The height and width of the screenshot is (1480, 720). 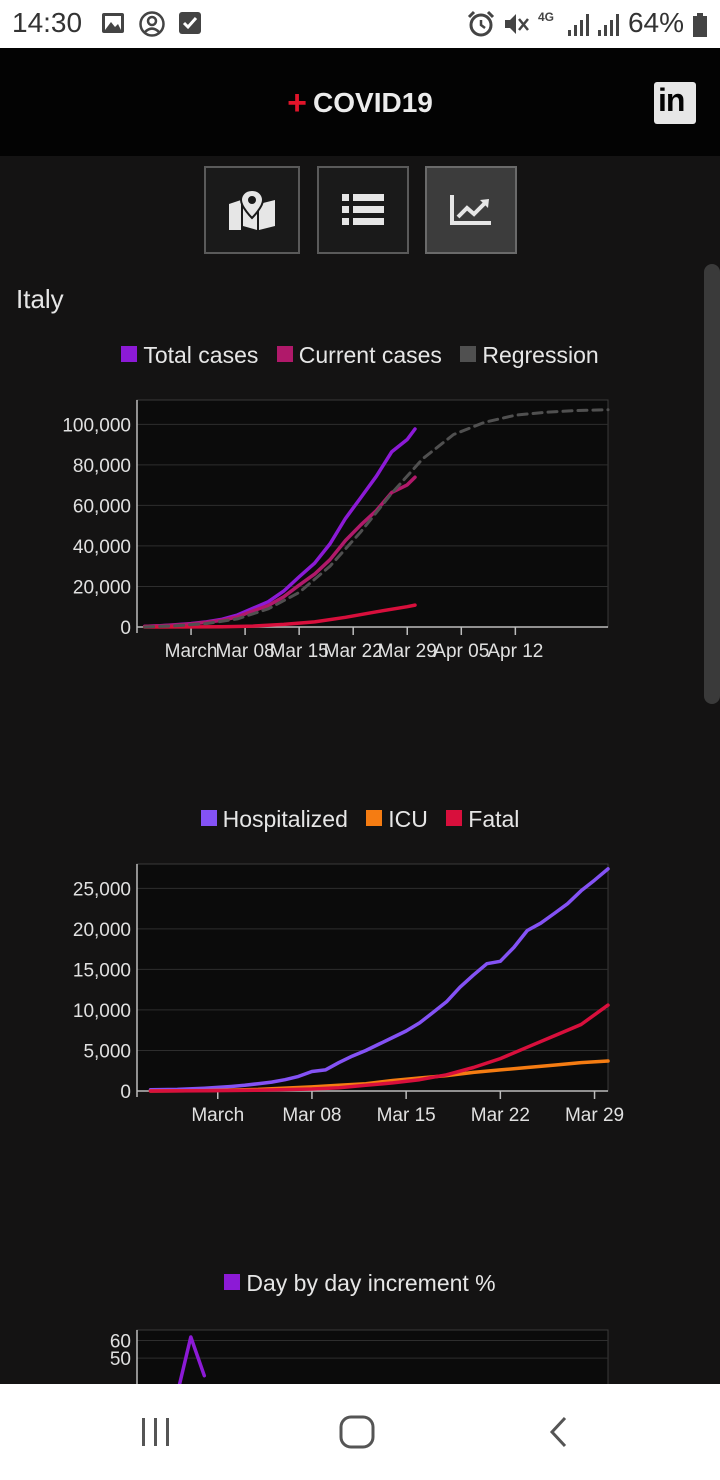 I want to click on charts-view-button, so click(x=471, y=210).